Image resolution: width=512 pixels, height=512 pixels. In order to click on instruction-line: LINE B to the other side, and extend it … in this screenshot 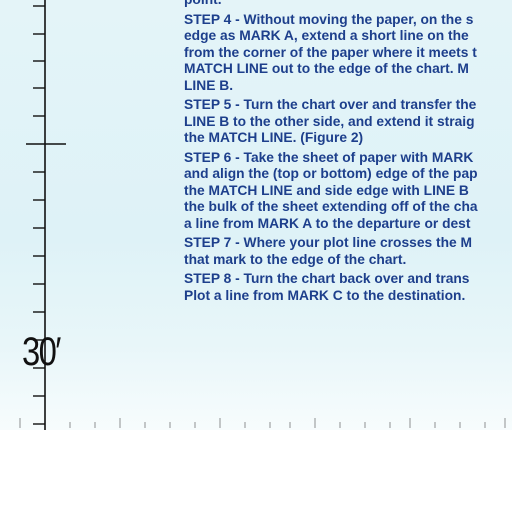, I will do `click(329, 121)`.